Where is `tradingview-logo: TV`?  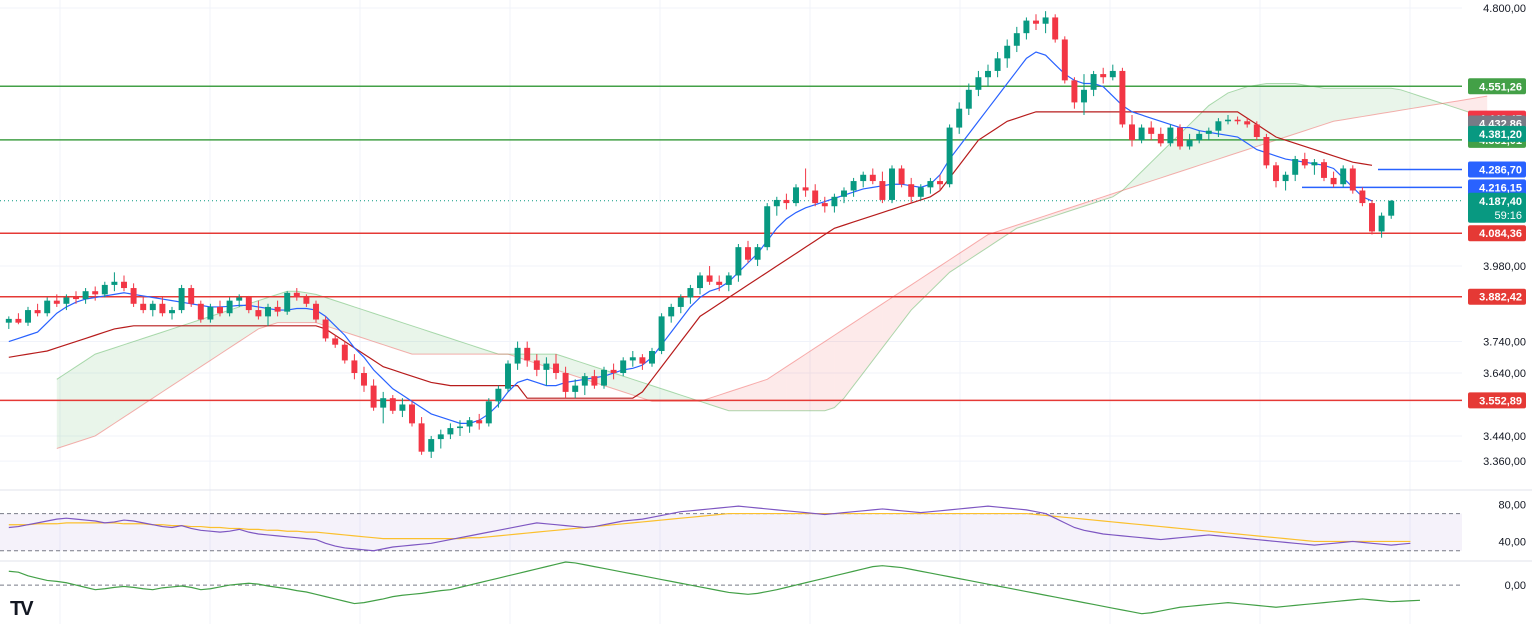
tradingview-logo: TV is located at coordinates (22, 609).